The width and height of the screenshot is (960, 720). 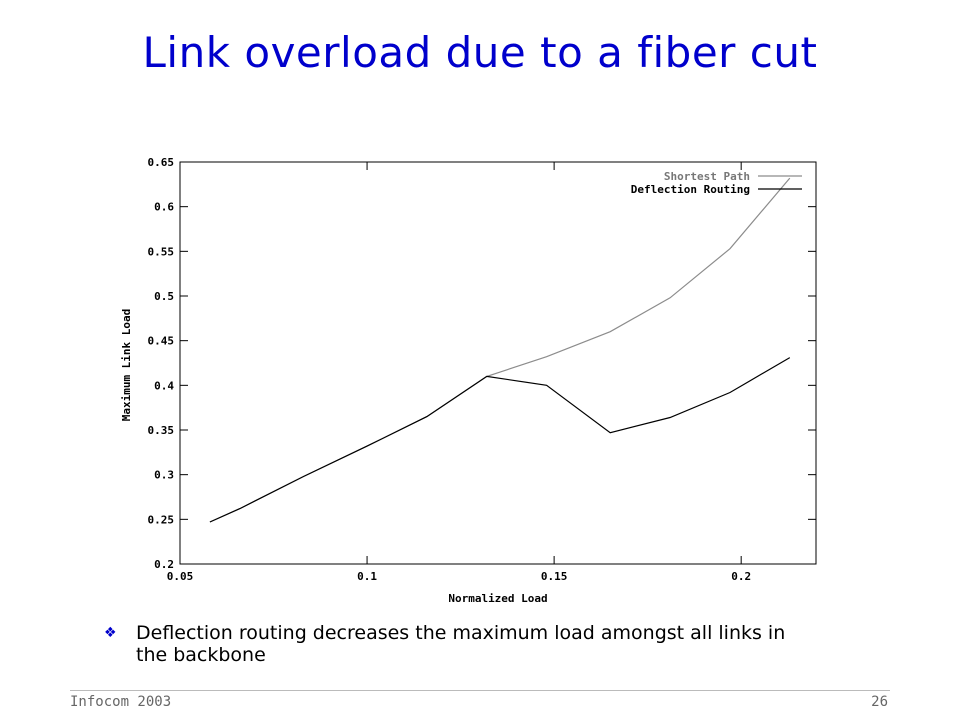 What do you see at coordinates (164, 296) in the screenshot?
I see `y-tick-label: 0.5` at bounding box center [164, 296].